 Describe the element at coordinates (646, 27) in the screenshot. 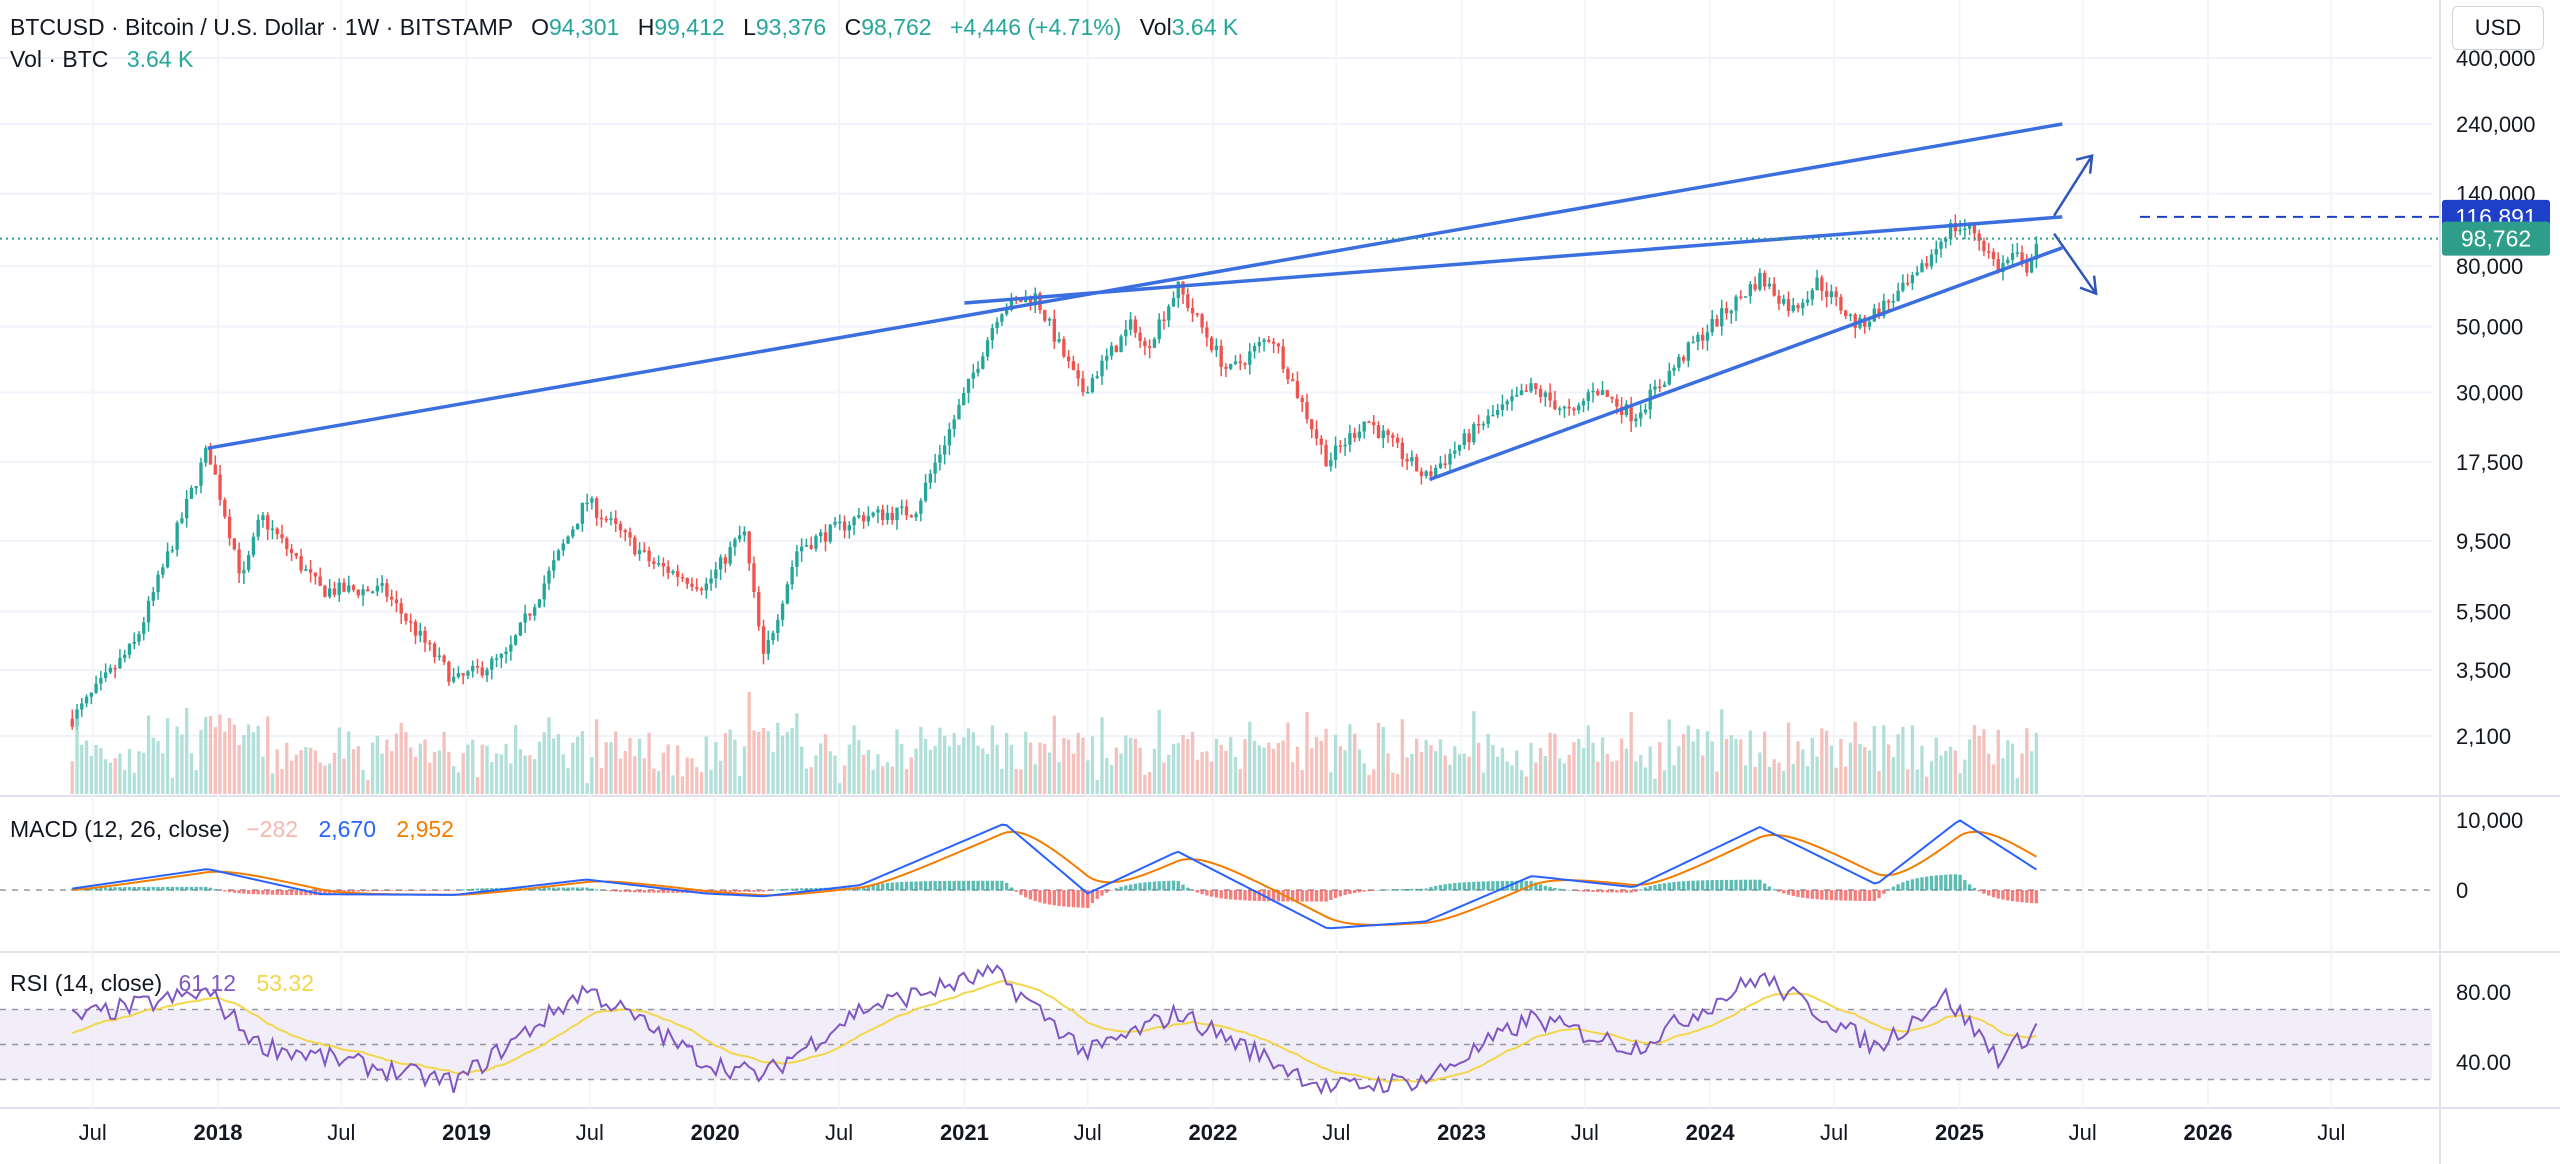

I see `high-label: H` at that location.